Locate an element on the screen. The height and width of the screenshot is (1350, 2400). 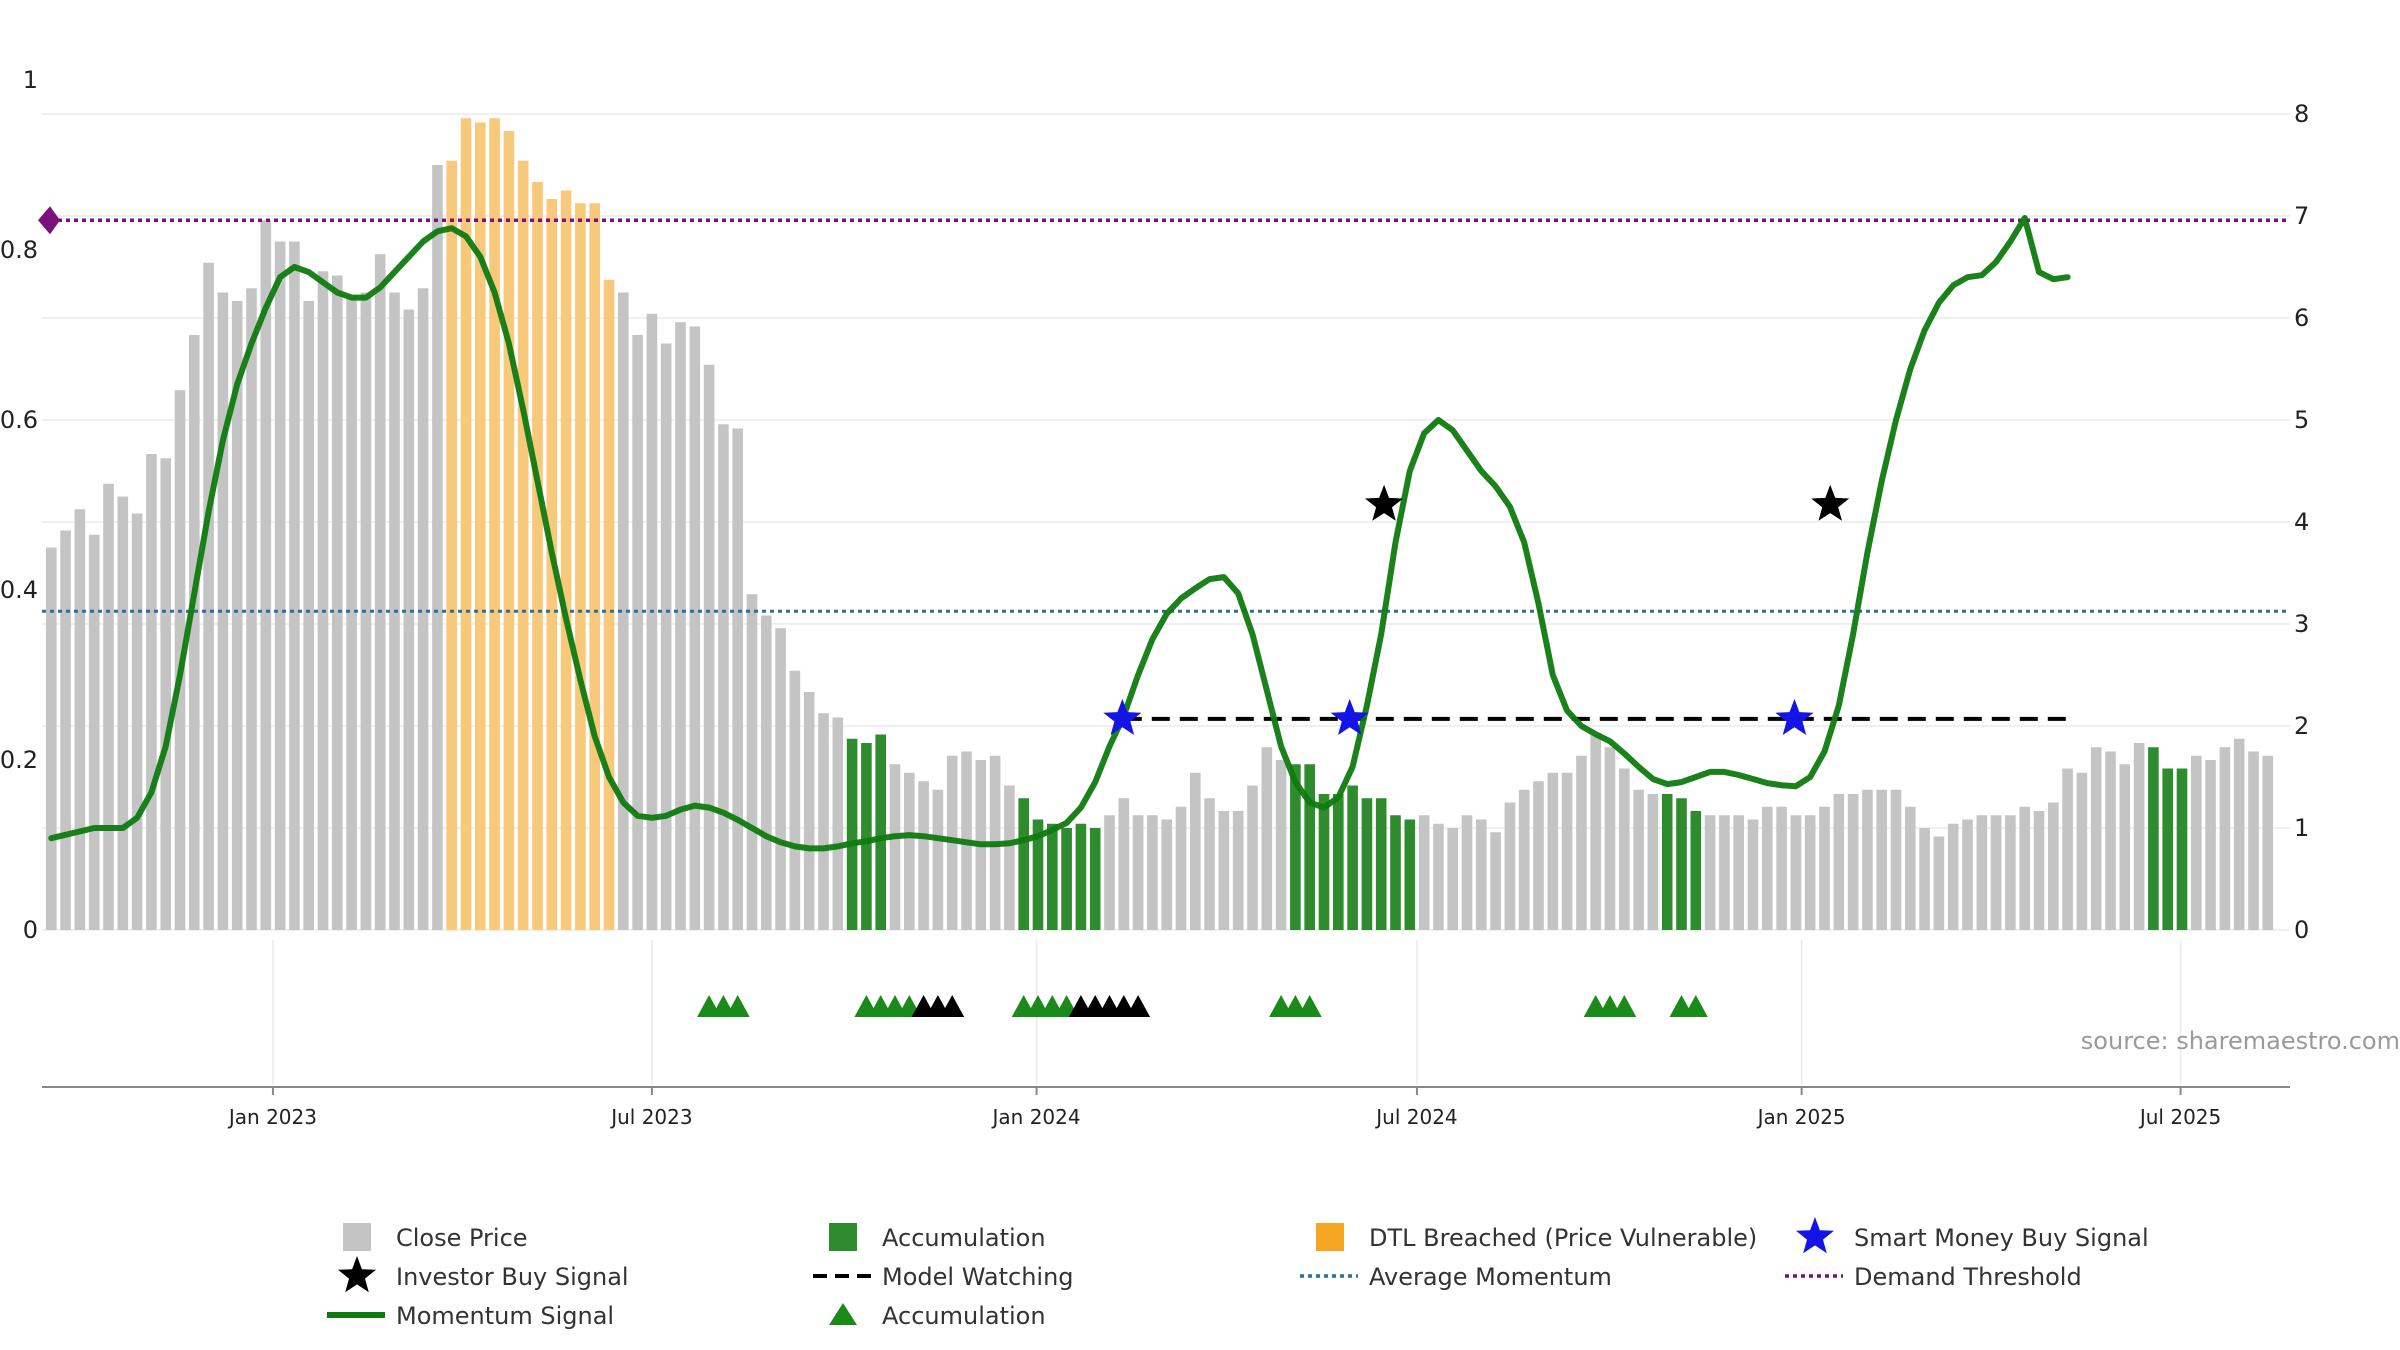
y-left-tick-label: 0.2 is located at coordinates (19, 760).